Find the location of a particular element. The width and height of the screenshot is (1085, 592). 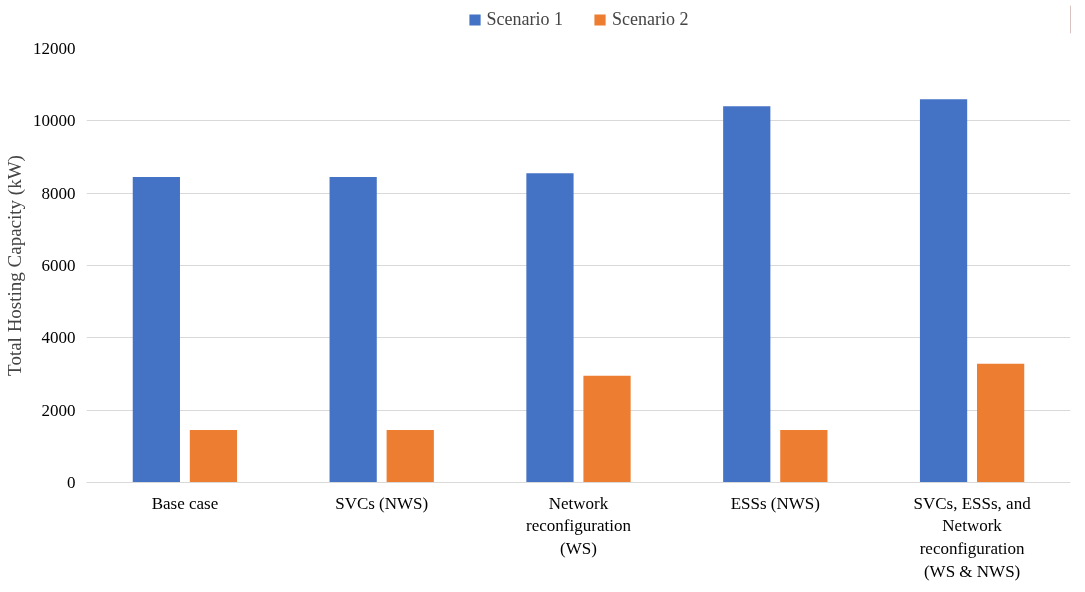

legend-label: Scenario 1 is located at coordinates (524, 19).